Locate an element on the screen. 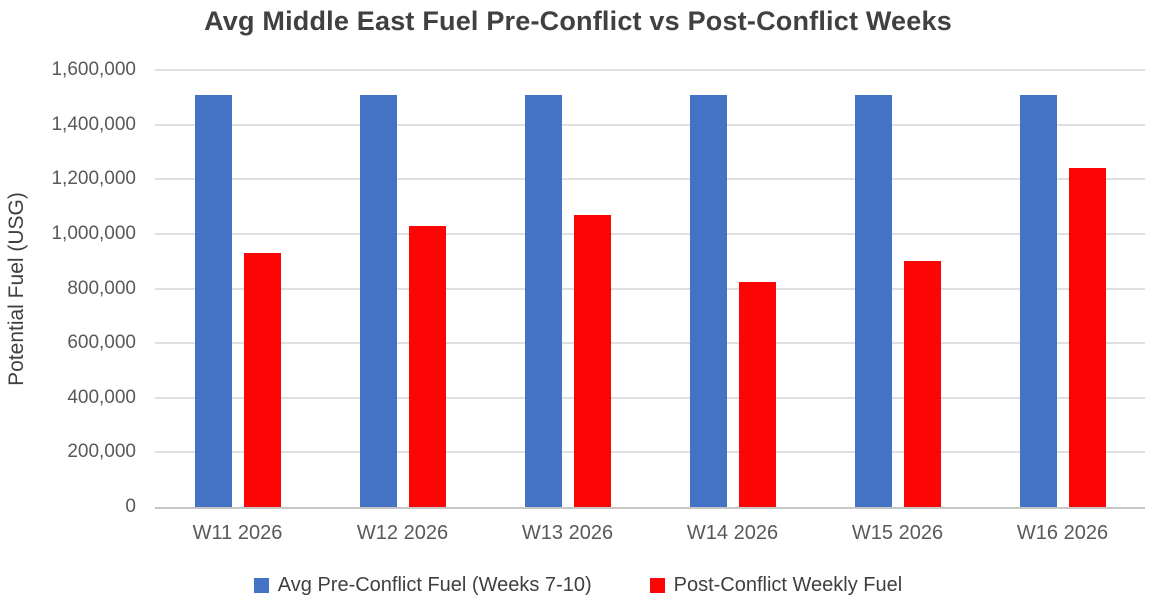 This screenshot has height=612, width=1156. y-axis-title-text: Potential Fuel (USG) is located at coordinates (16, 288).